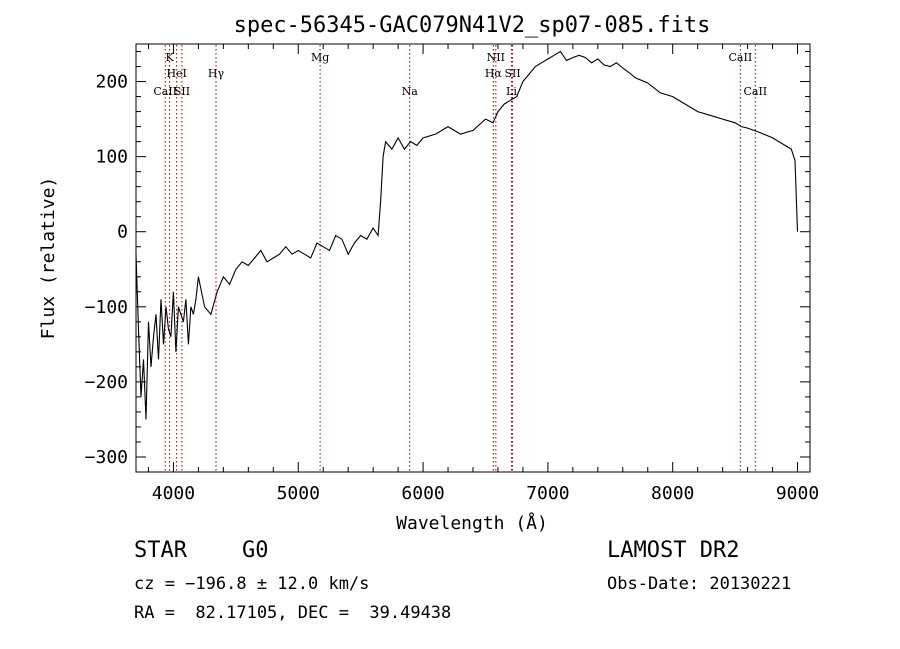 This screenshot has height=649, width=900. I want to click on y-tick-label-5: 200, so click(111, 82).